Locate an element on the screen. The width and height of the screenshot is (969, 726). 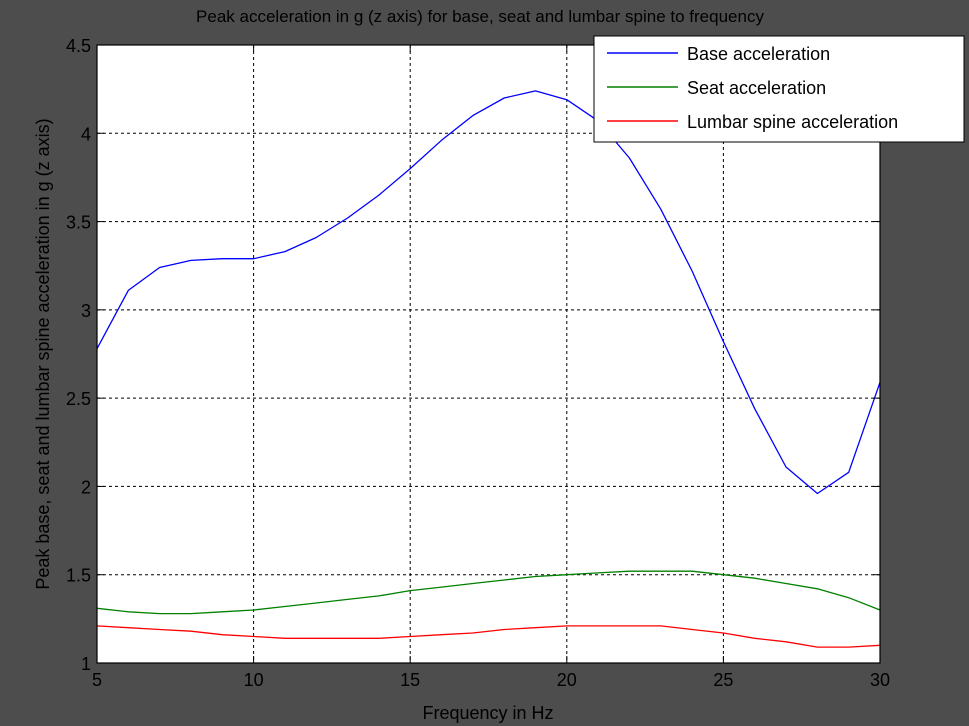
y-tick-label: 1 is located at coordinates (86, 664).